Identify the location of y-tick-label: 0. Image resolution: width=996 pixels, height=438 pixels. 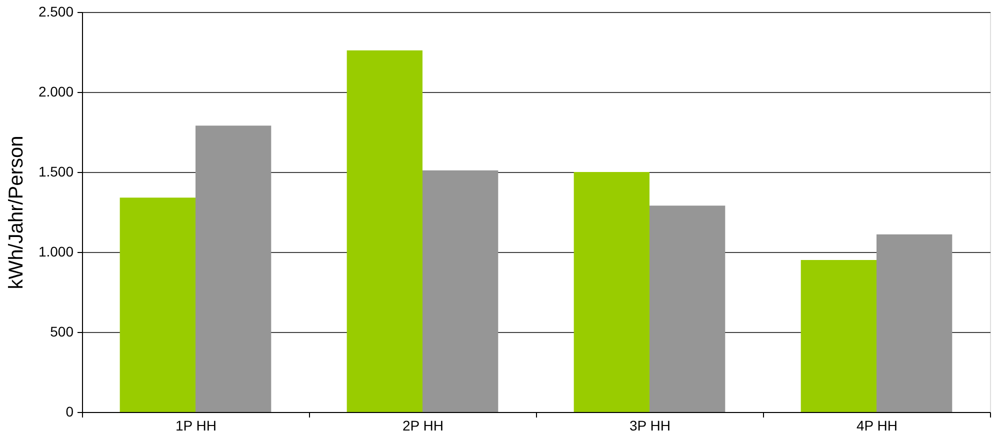
(70, 412).